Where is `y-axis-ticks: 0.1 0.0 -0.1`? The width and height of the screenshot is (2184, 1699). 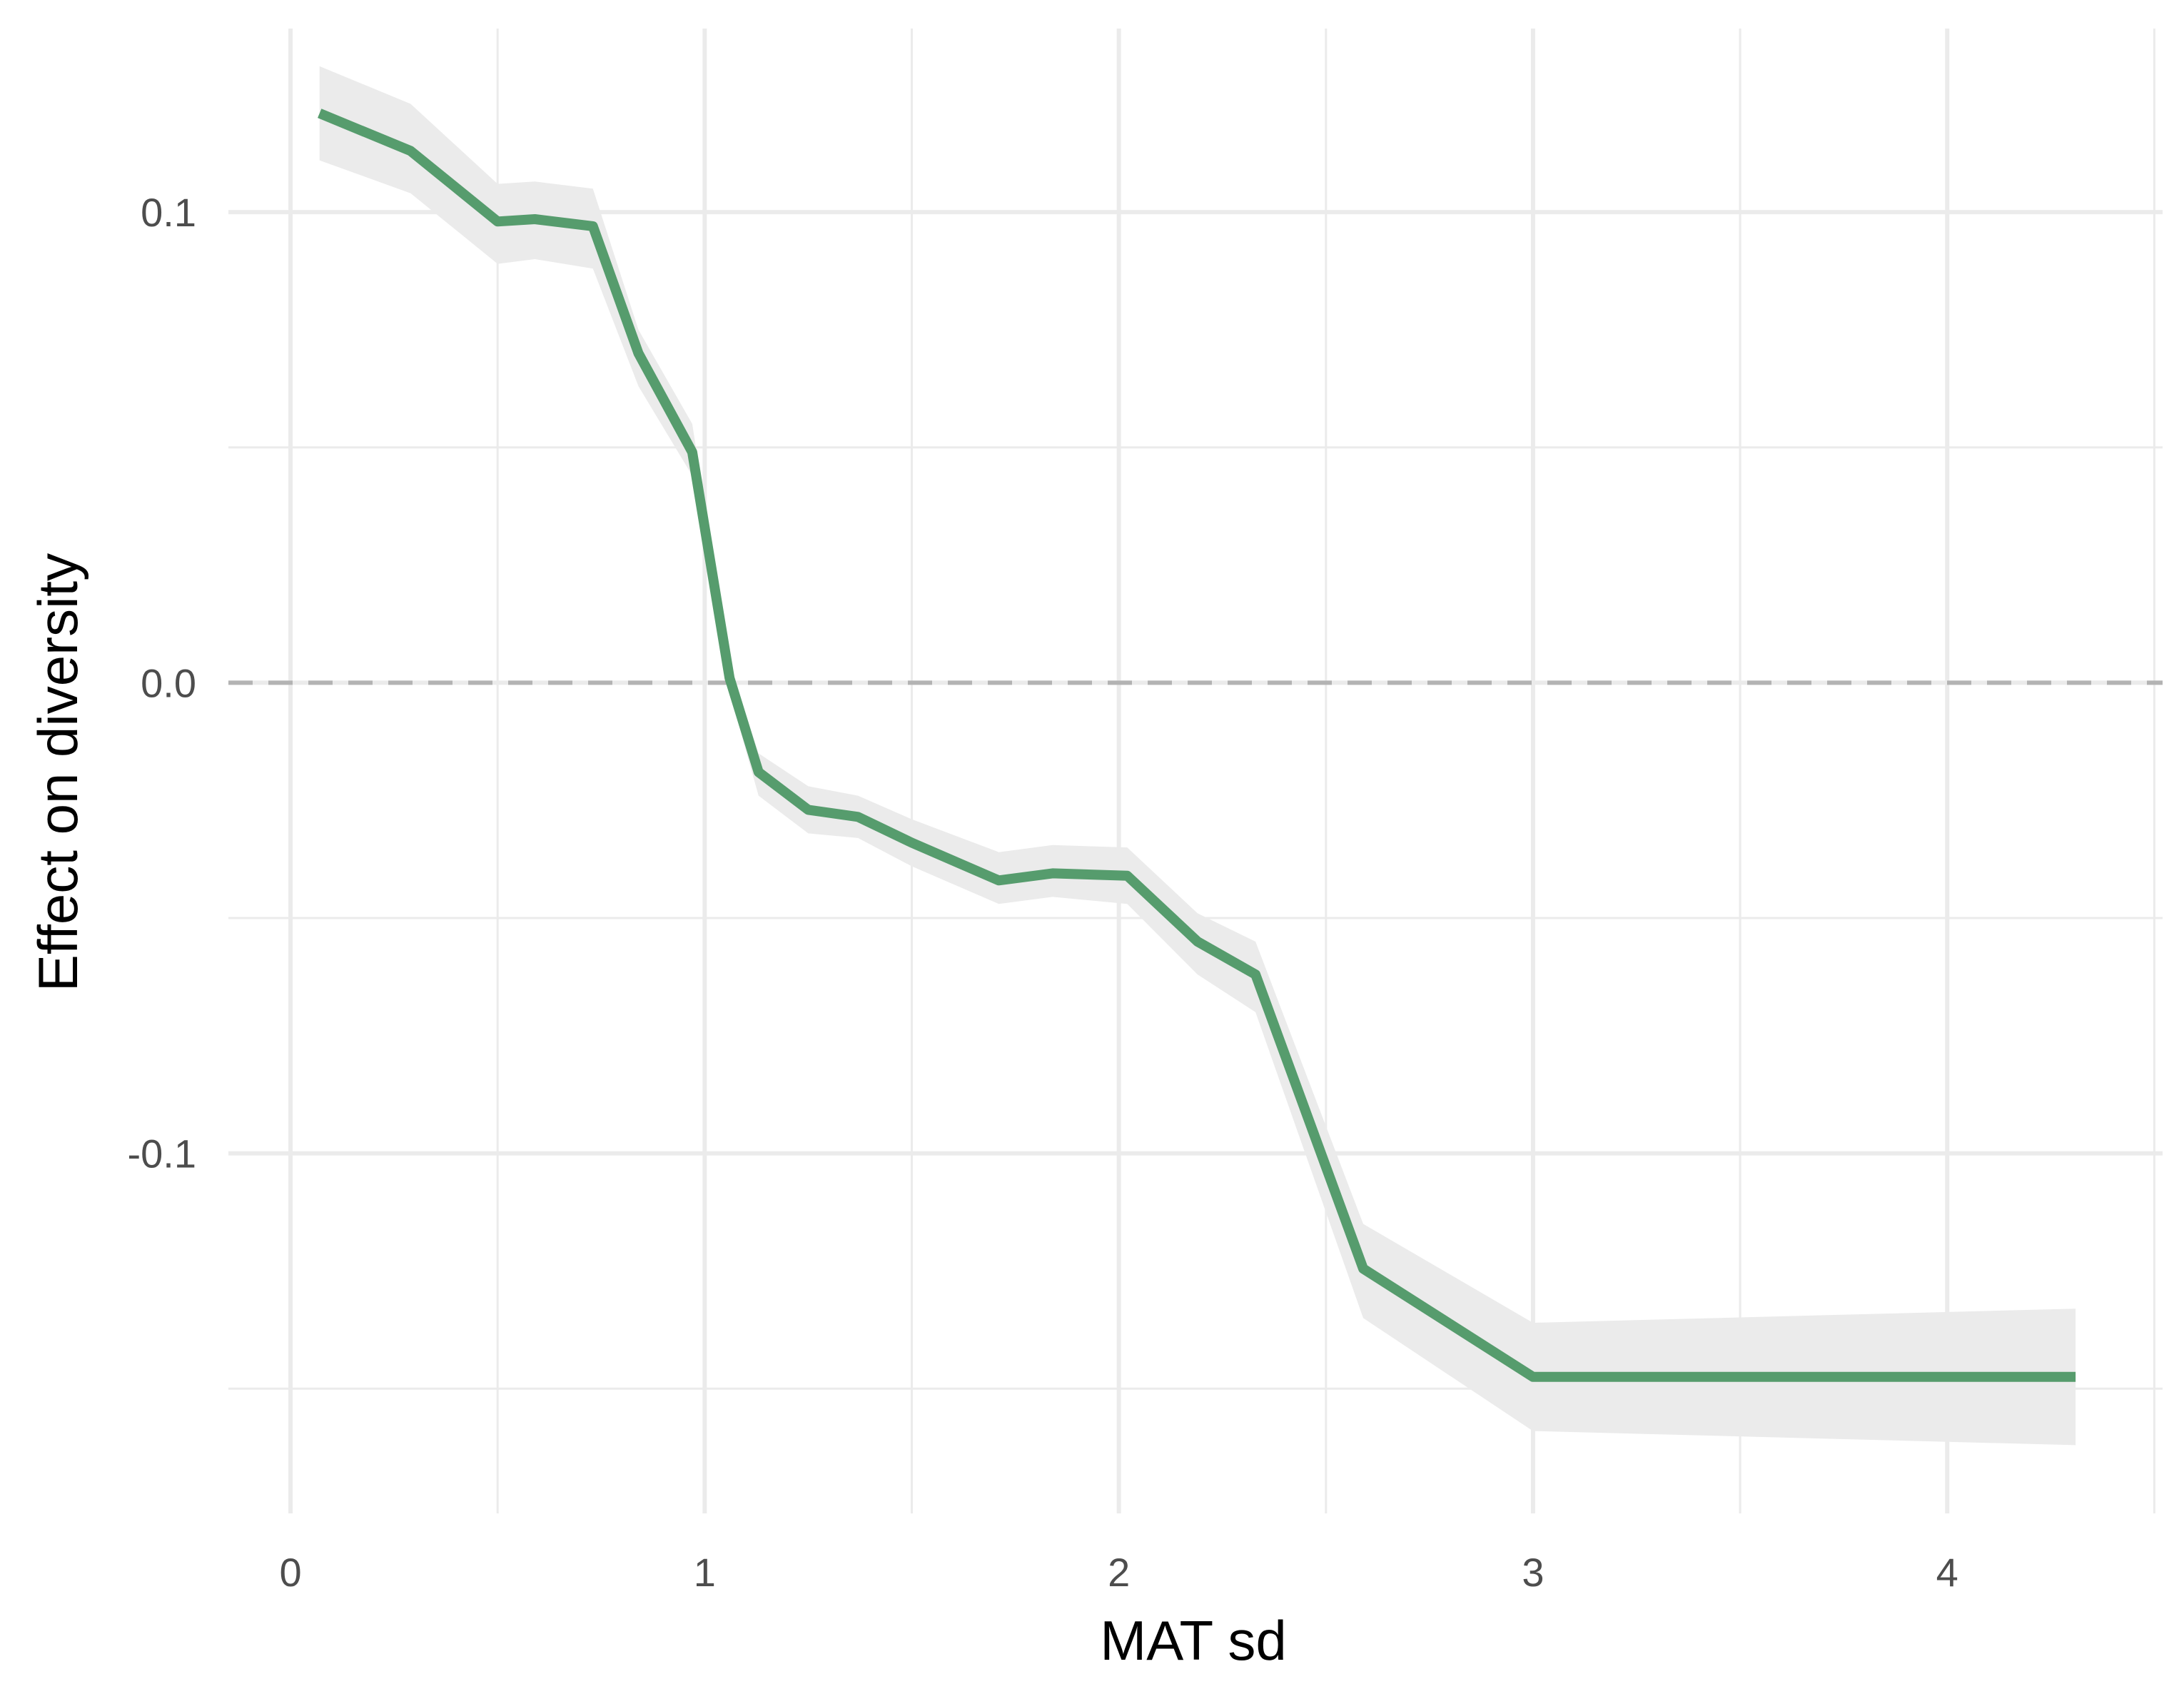 y-axis-ticks: 0.1 0.0 -0.1 is located at coordinates (162, 683).